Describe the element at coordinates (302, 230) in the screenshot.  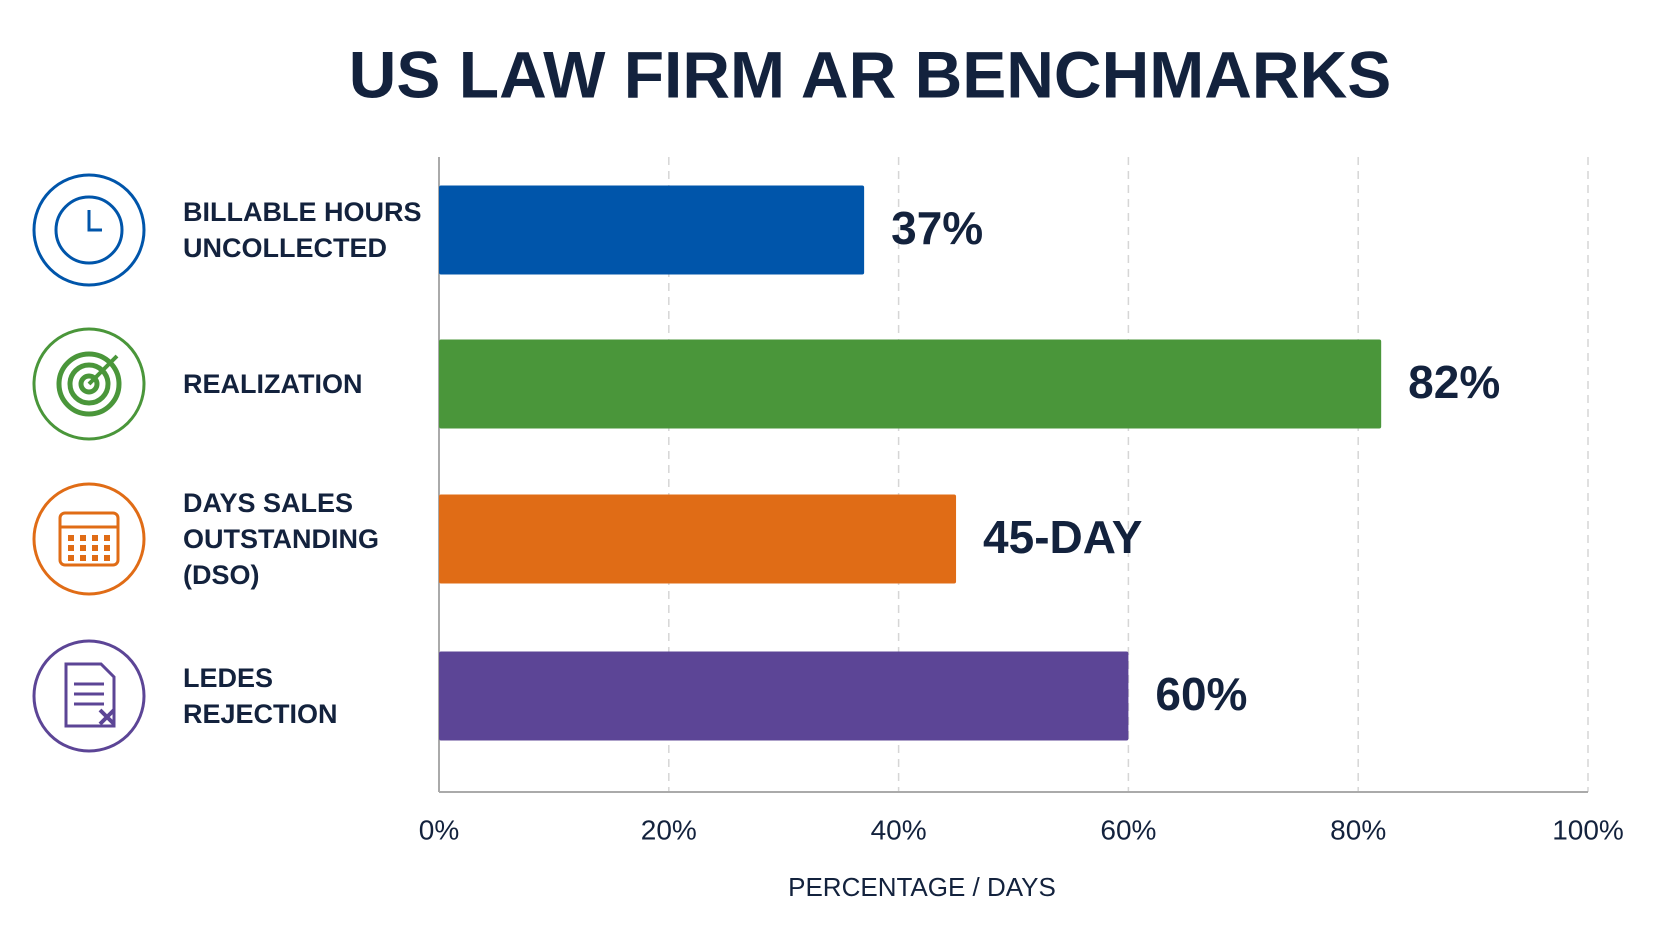
I see `category-label: BILLABLE HOURS UNCOLLECTED` at that location.